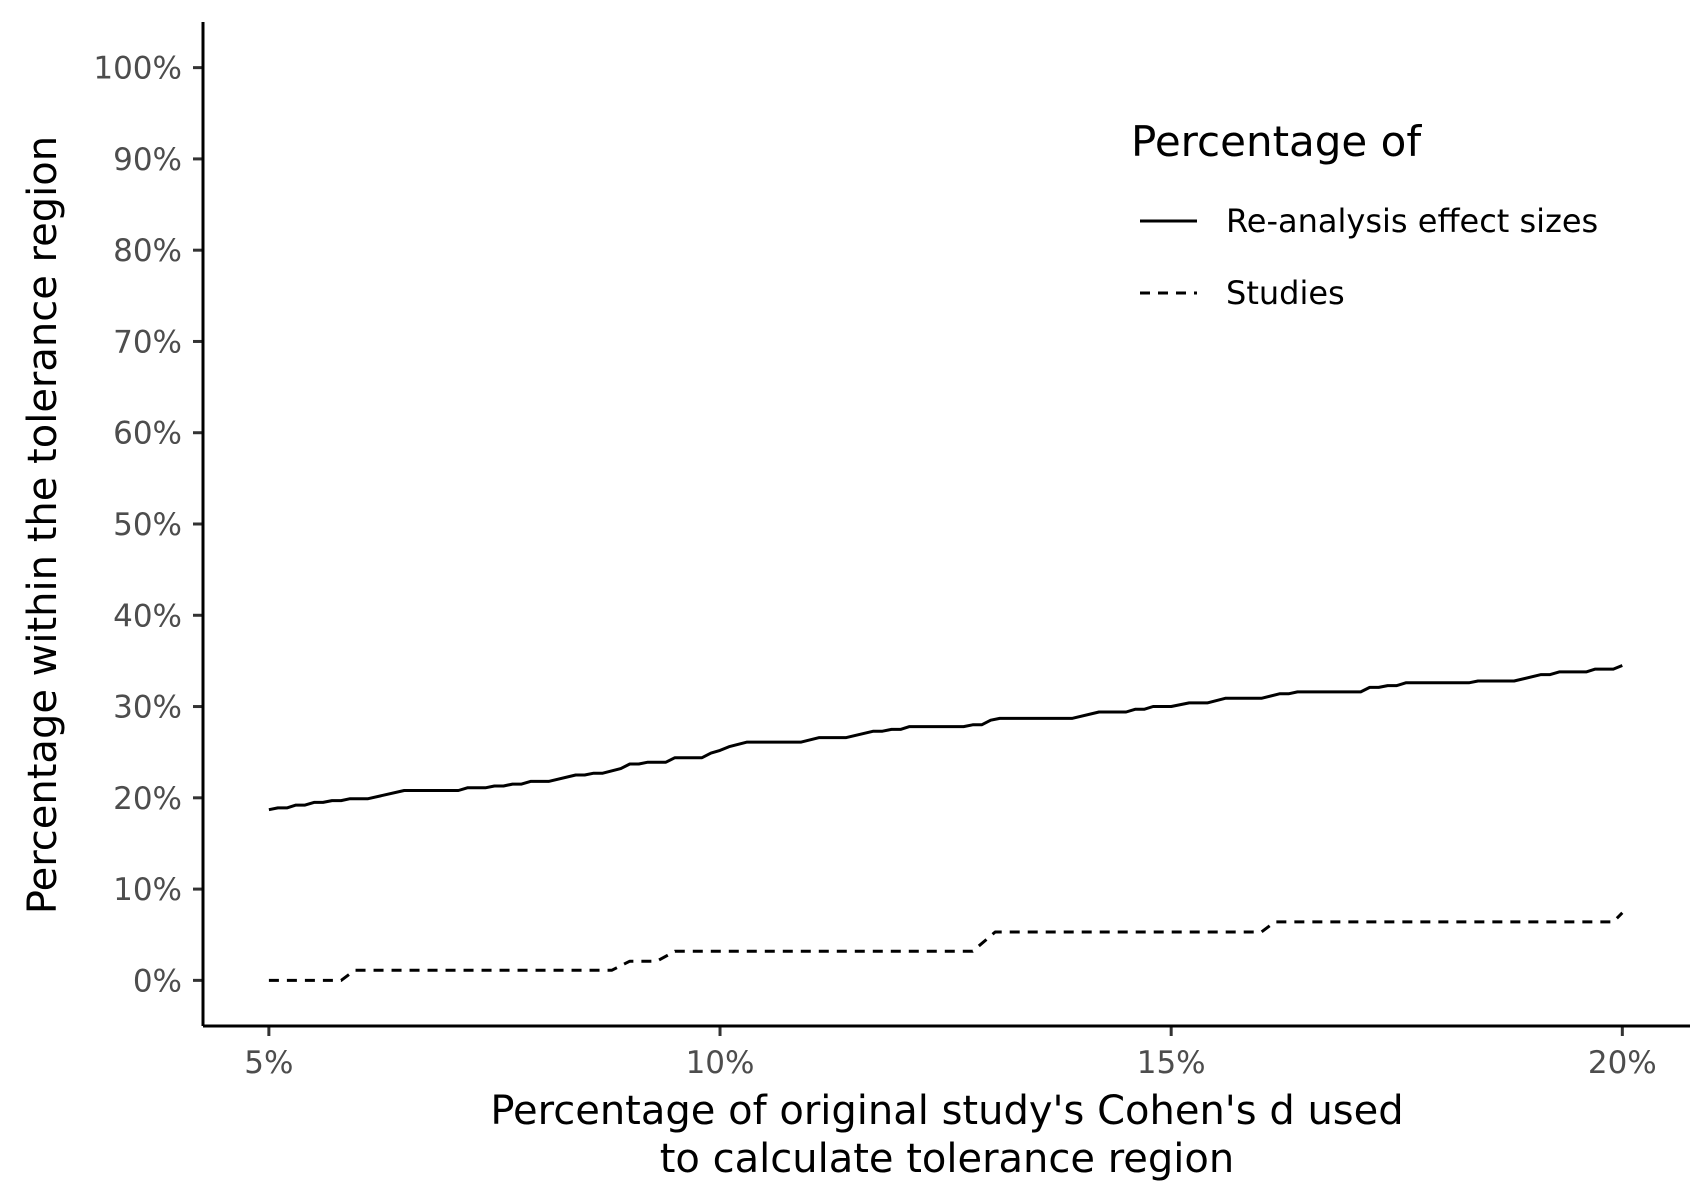  I want to click on x-tick-label: 5%, so click(268, 1063).